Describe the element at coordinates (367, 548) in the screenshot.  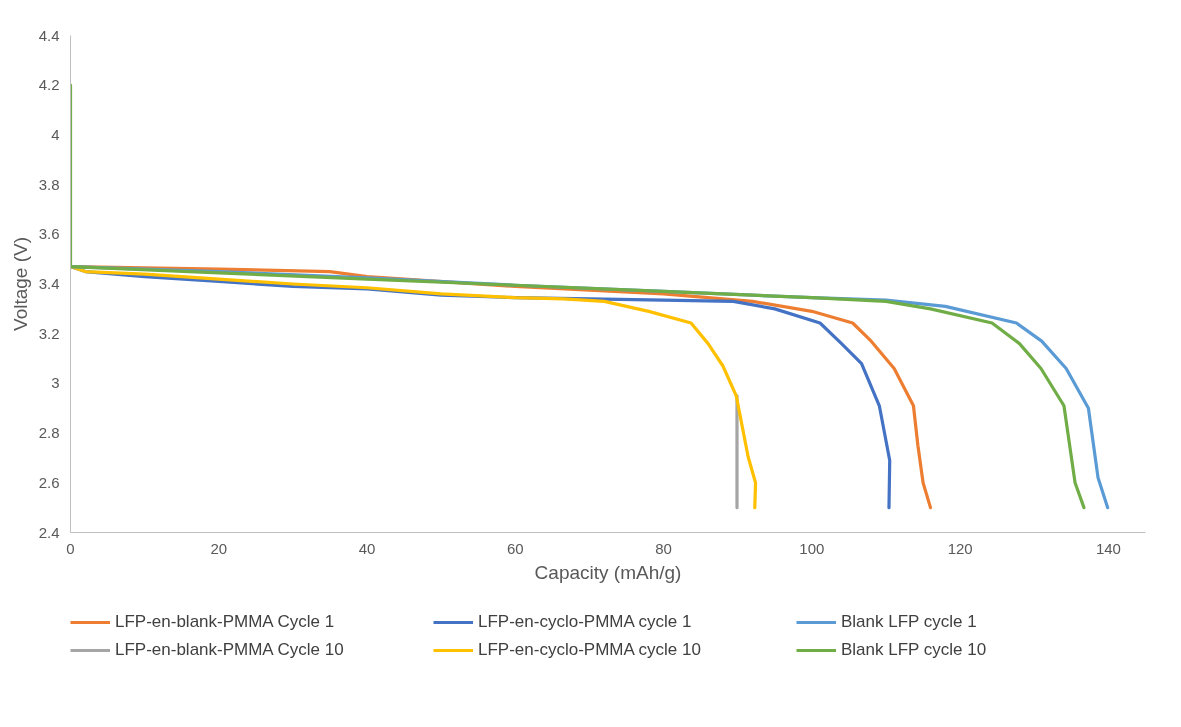
I see `x-tick-label: 40` at that location.